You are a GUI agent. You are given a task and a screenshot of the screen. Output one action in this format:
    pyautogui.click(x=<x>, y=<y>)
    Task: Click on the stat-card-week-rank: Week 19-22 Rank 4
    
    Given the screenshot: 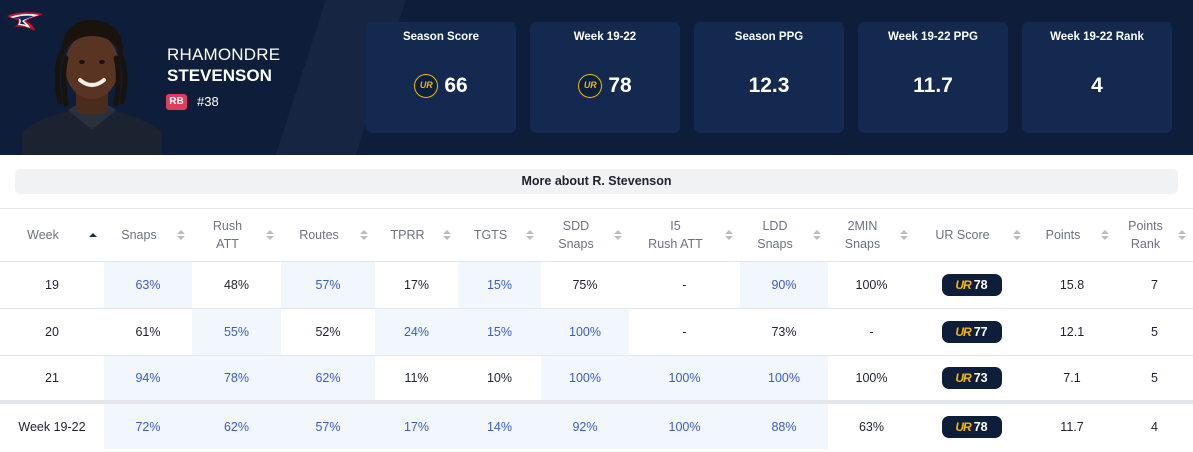 What is the action you would take?
    pyautogui.click(x=1097, y=77)
    